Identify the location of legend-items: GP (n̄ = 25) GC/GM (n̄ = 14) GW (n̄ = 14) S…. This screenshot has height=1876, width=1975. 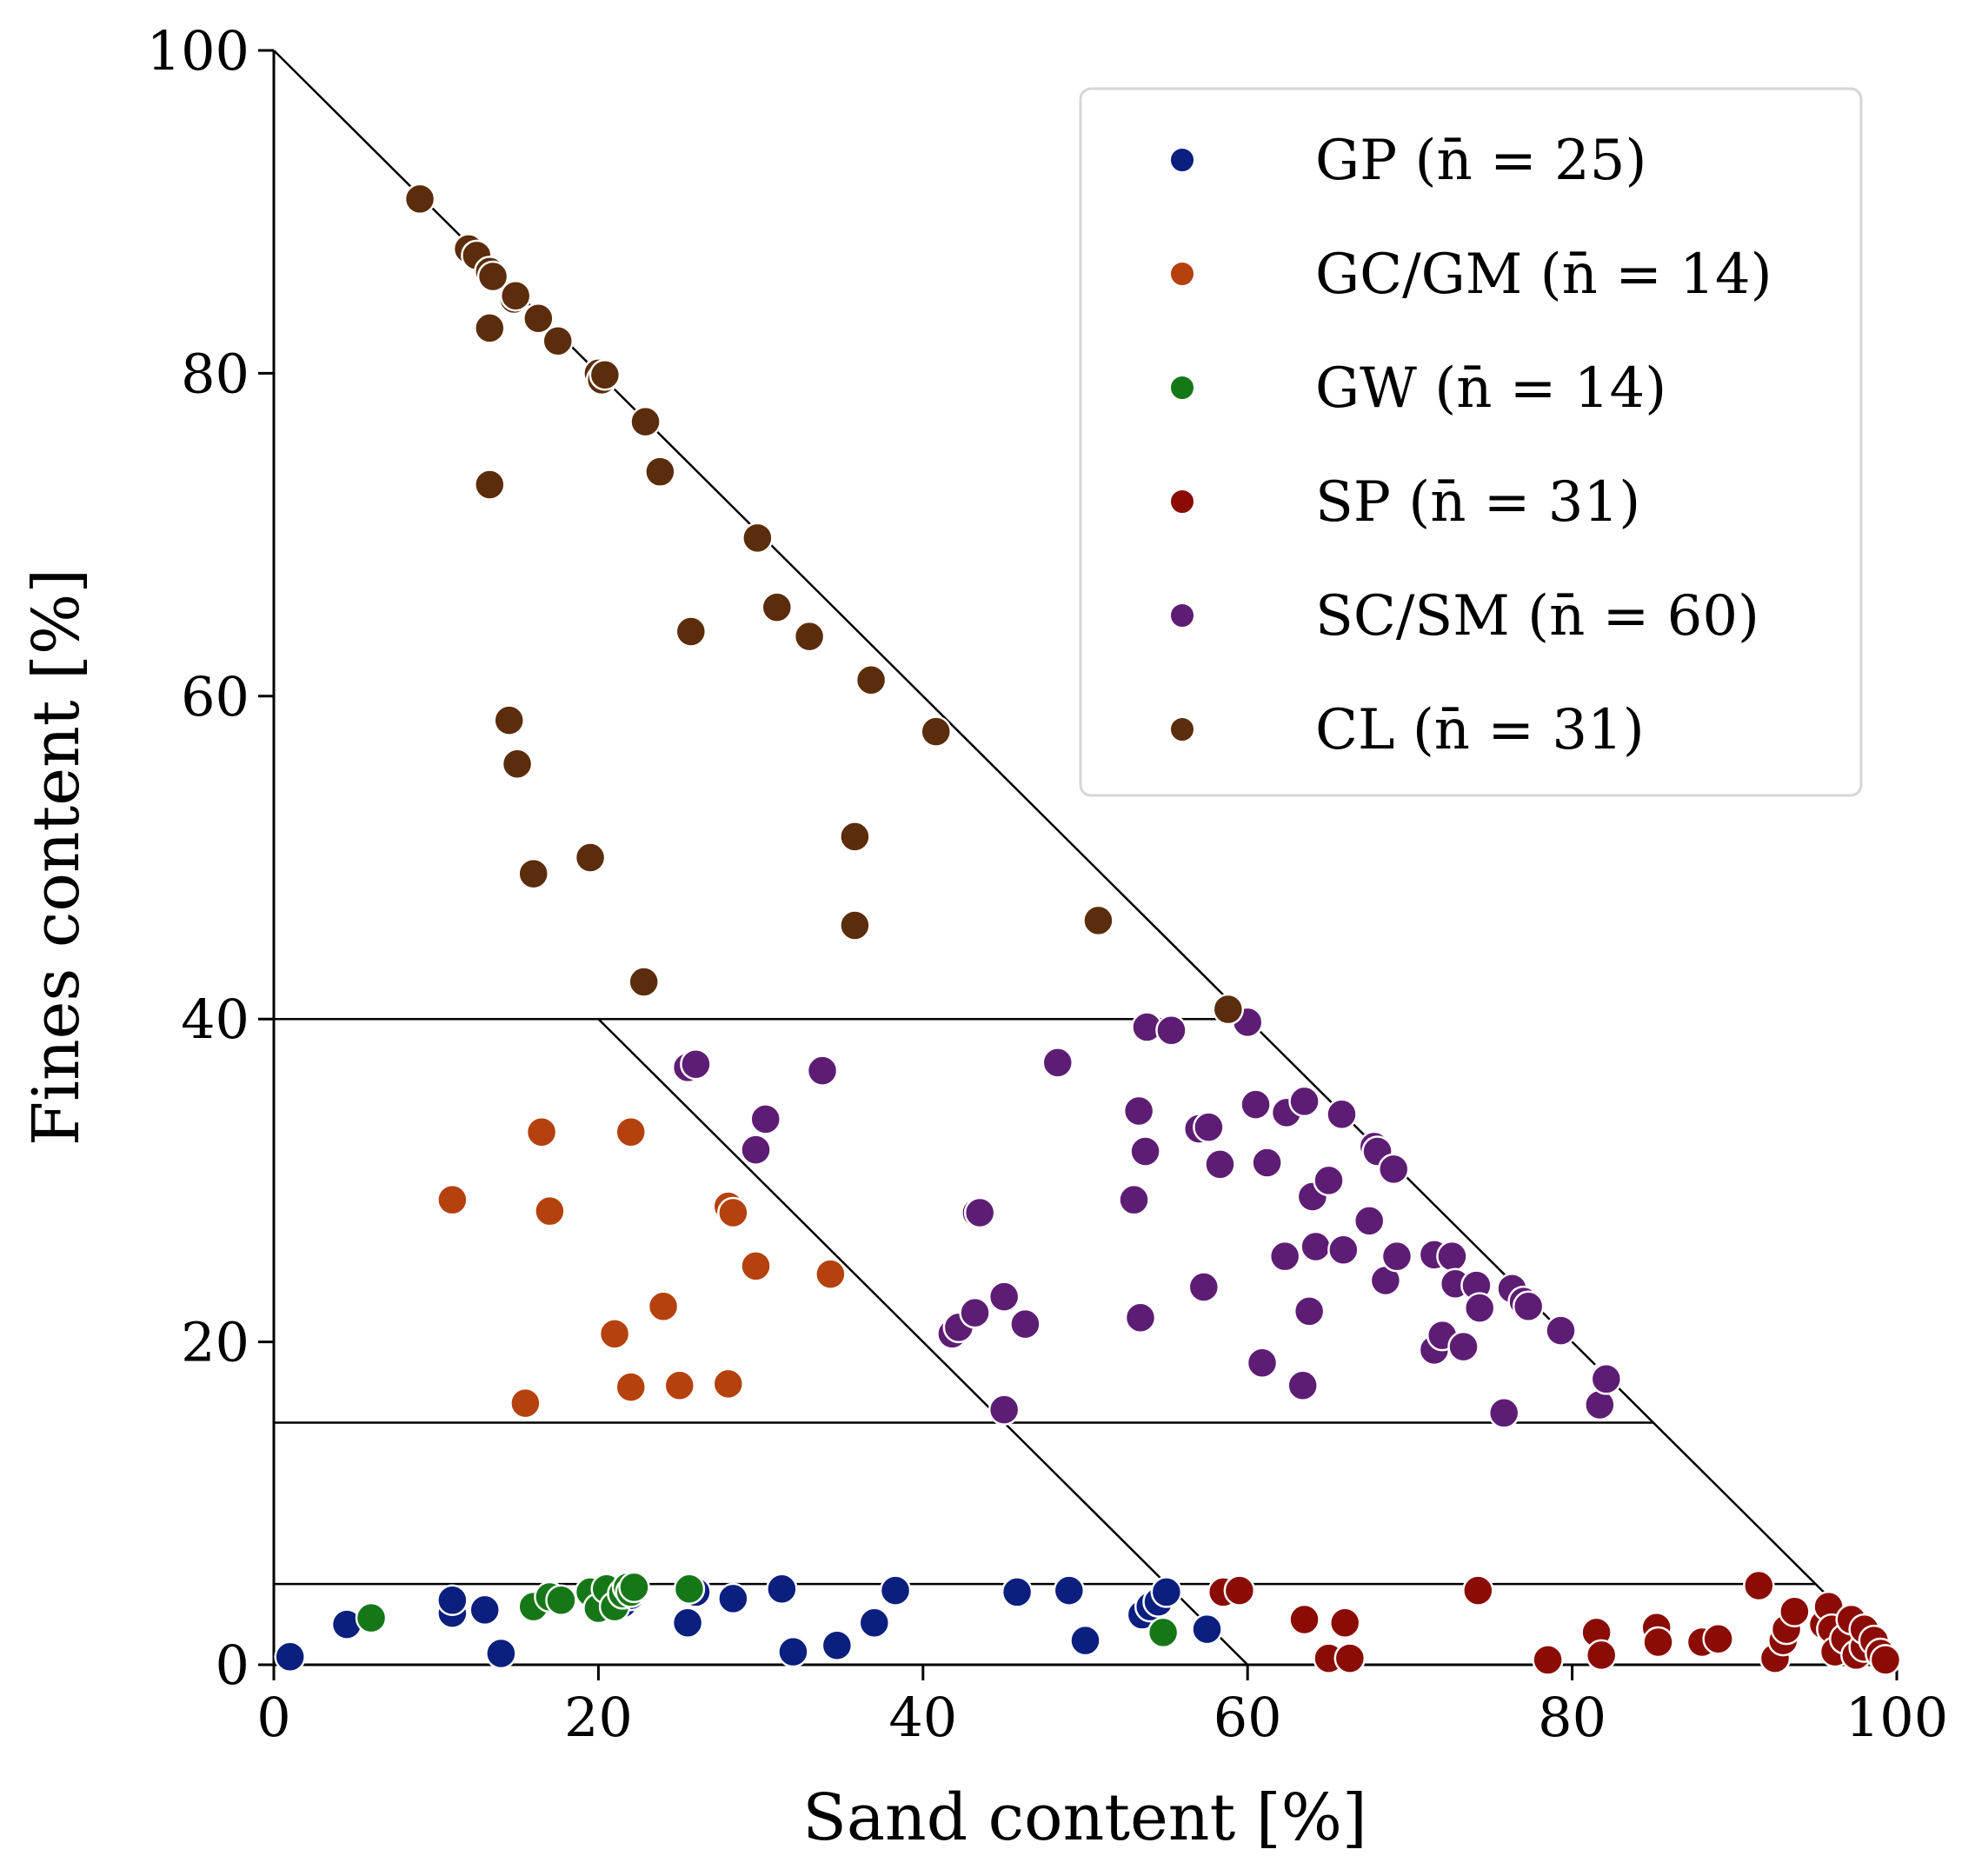
(1470, 445).